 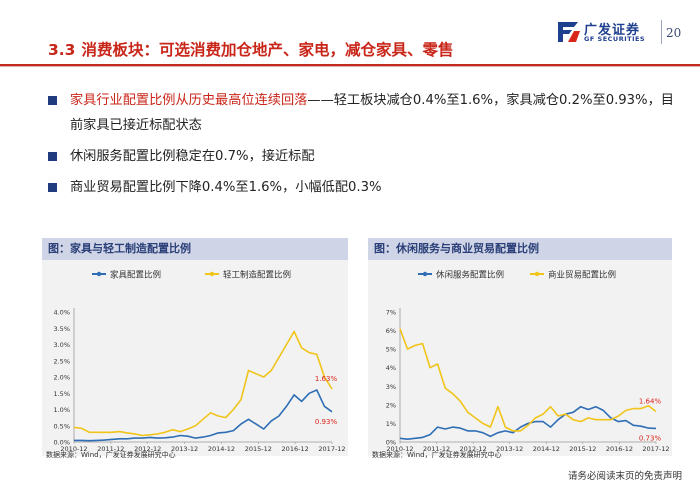 What do you see at coordinates (391, 331) in the screenshot?
I see `y-tick-label: 6%` at bounding box center [391, 331].